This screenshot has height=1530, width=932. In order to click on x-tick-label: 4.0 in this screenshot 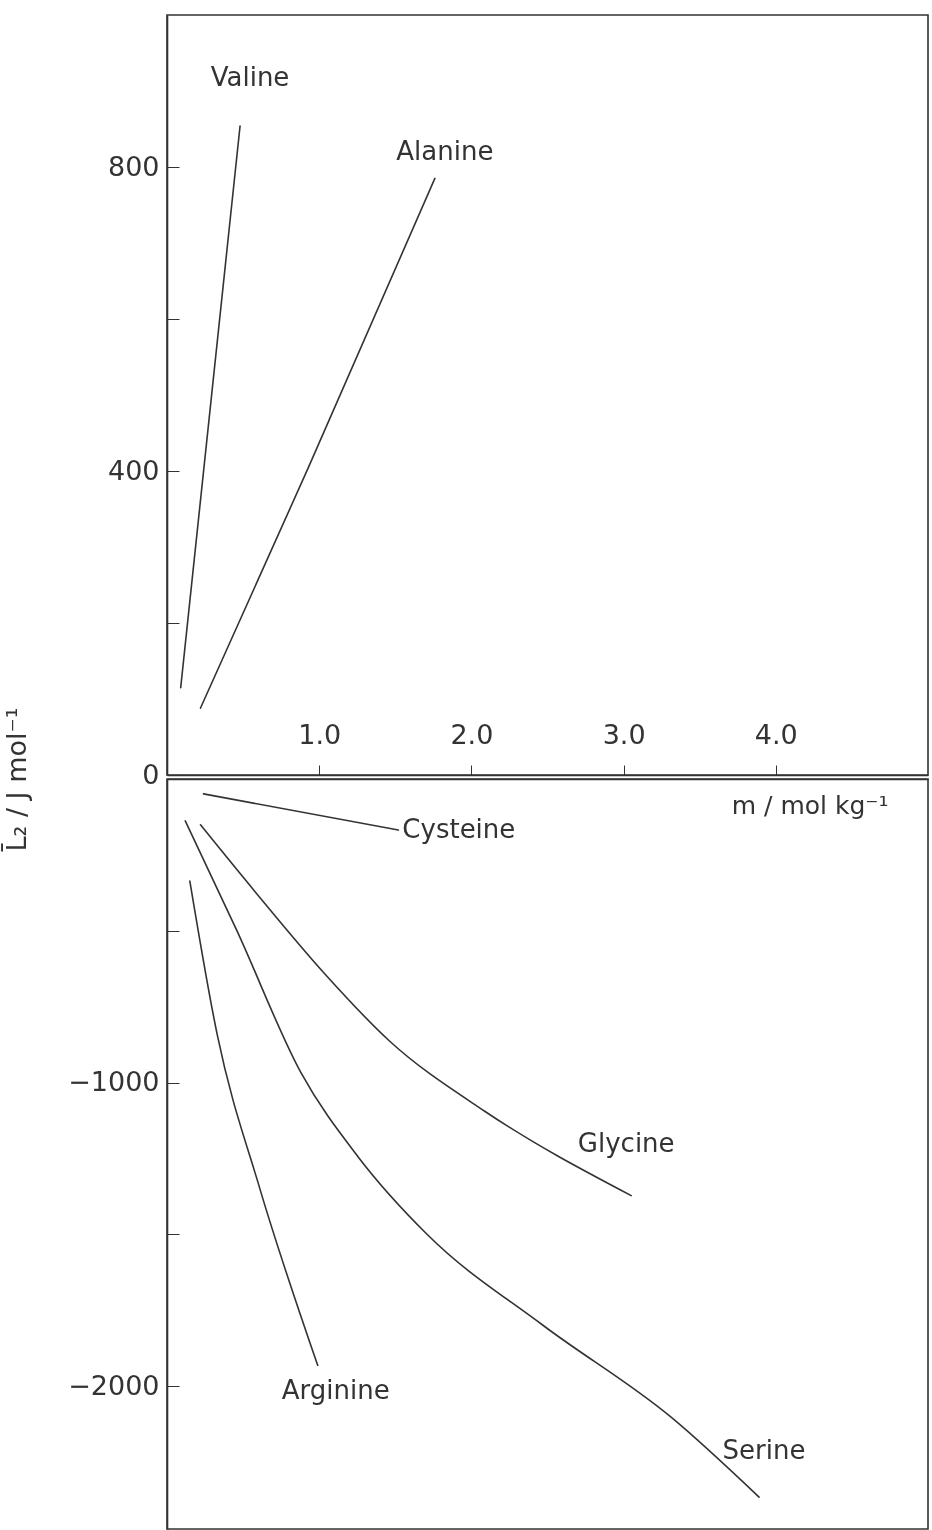, I will do `click(776, 734)`.